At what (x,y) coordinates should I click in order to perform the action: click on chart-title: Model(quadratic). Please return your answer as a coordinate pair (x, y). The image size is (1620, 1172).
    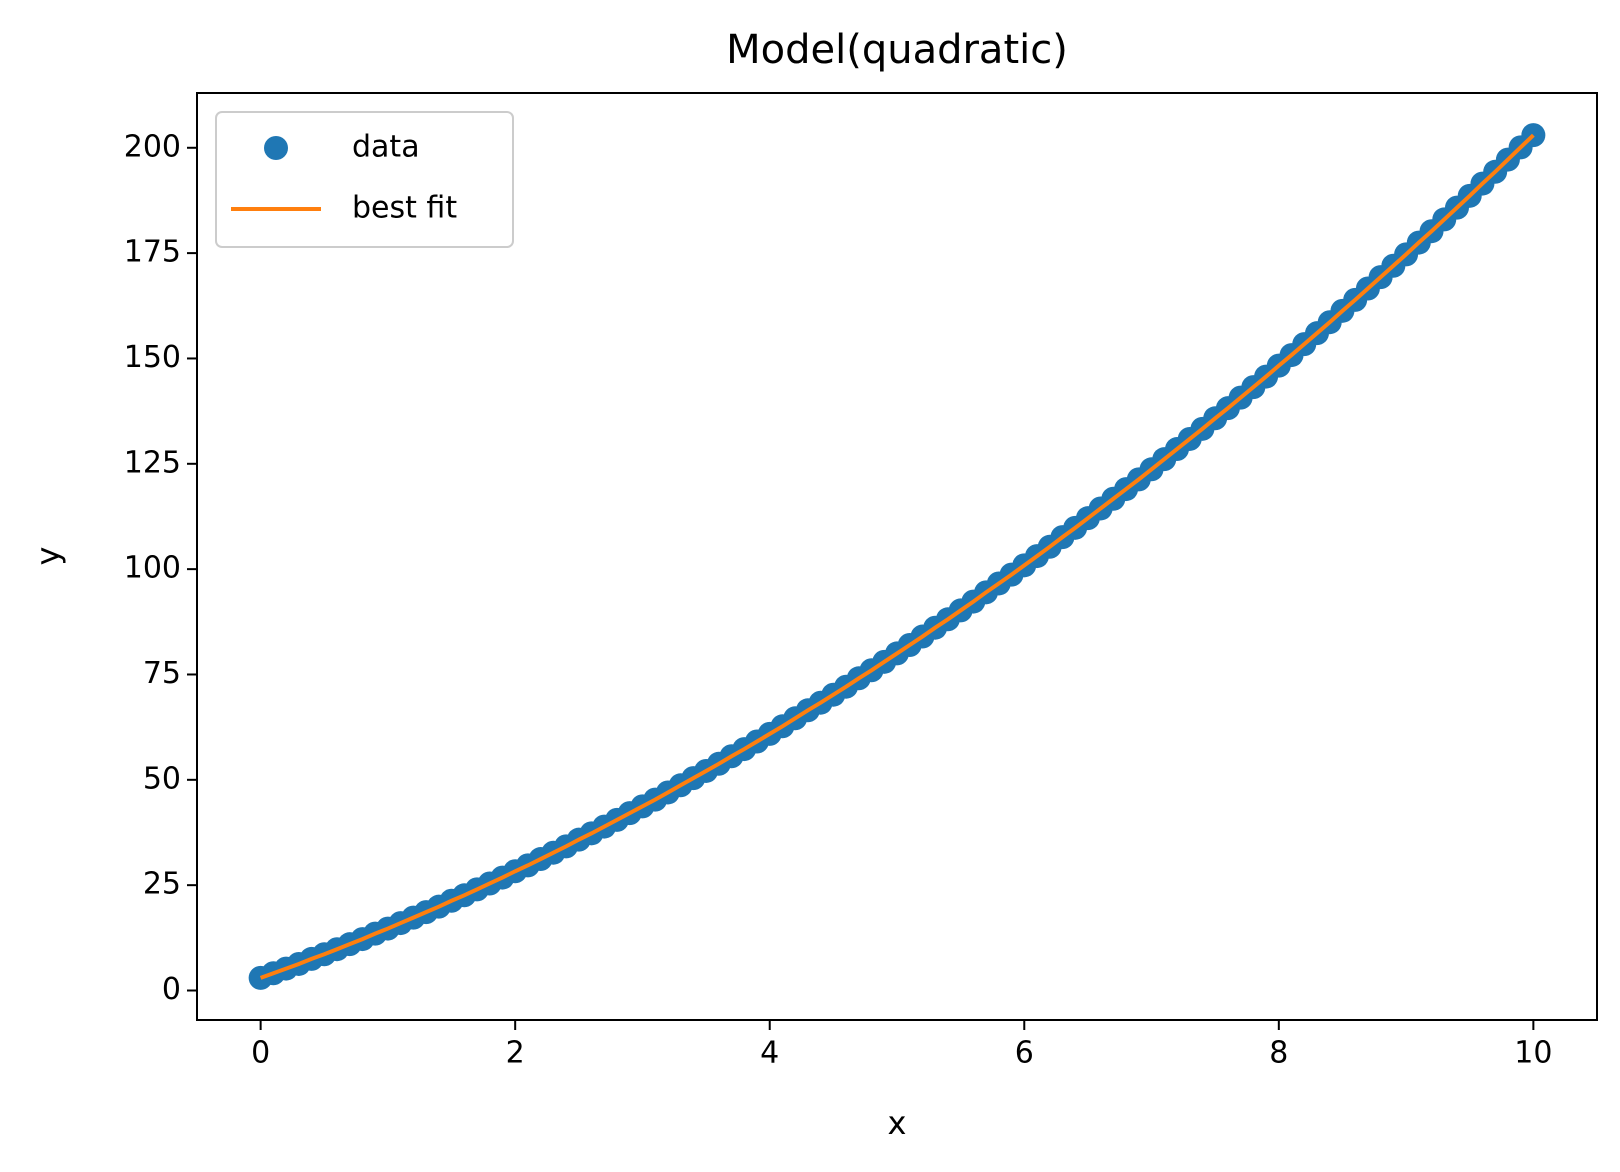
    Looking at the image, I should click on (897, 50).